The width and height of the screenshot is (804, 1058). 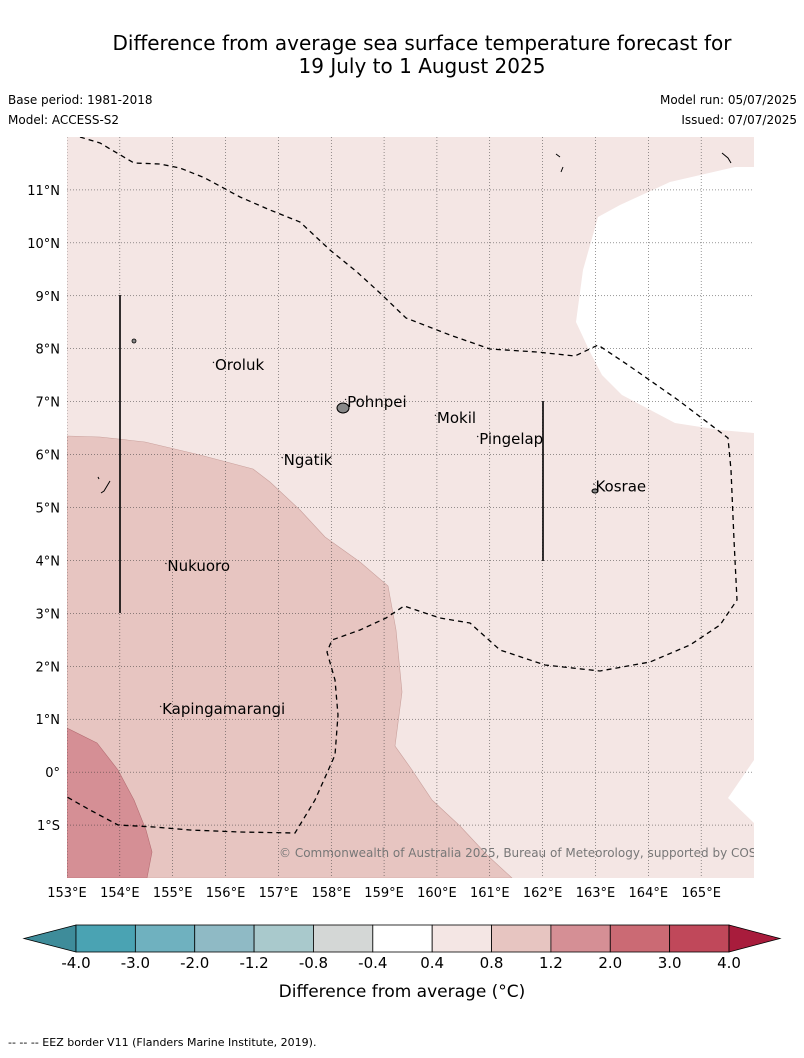 I want to click on lat-tick-label: 3°N, so click(x=48, y=614).